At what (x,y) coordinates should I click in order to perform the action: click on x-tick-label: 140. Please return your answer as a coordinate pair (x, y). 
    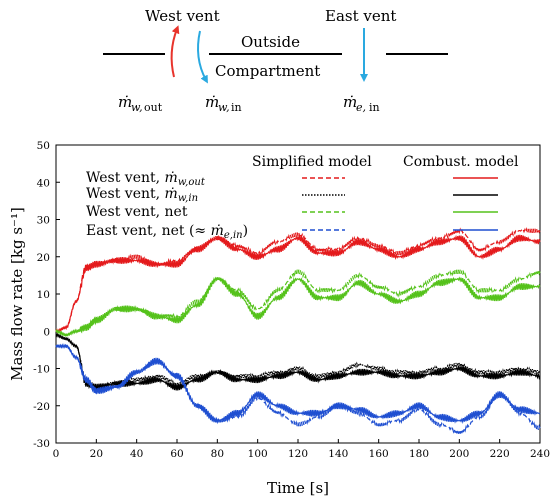
    Looking at the image, I should click on (338, 454).